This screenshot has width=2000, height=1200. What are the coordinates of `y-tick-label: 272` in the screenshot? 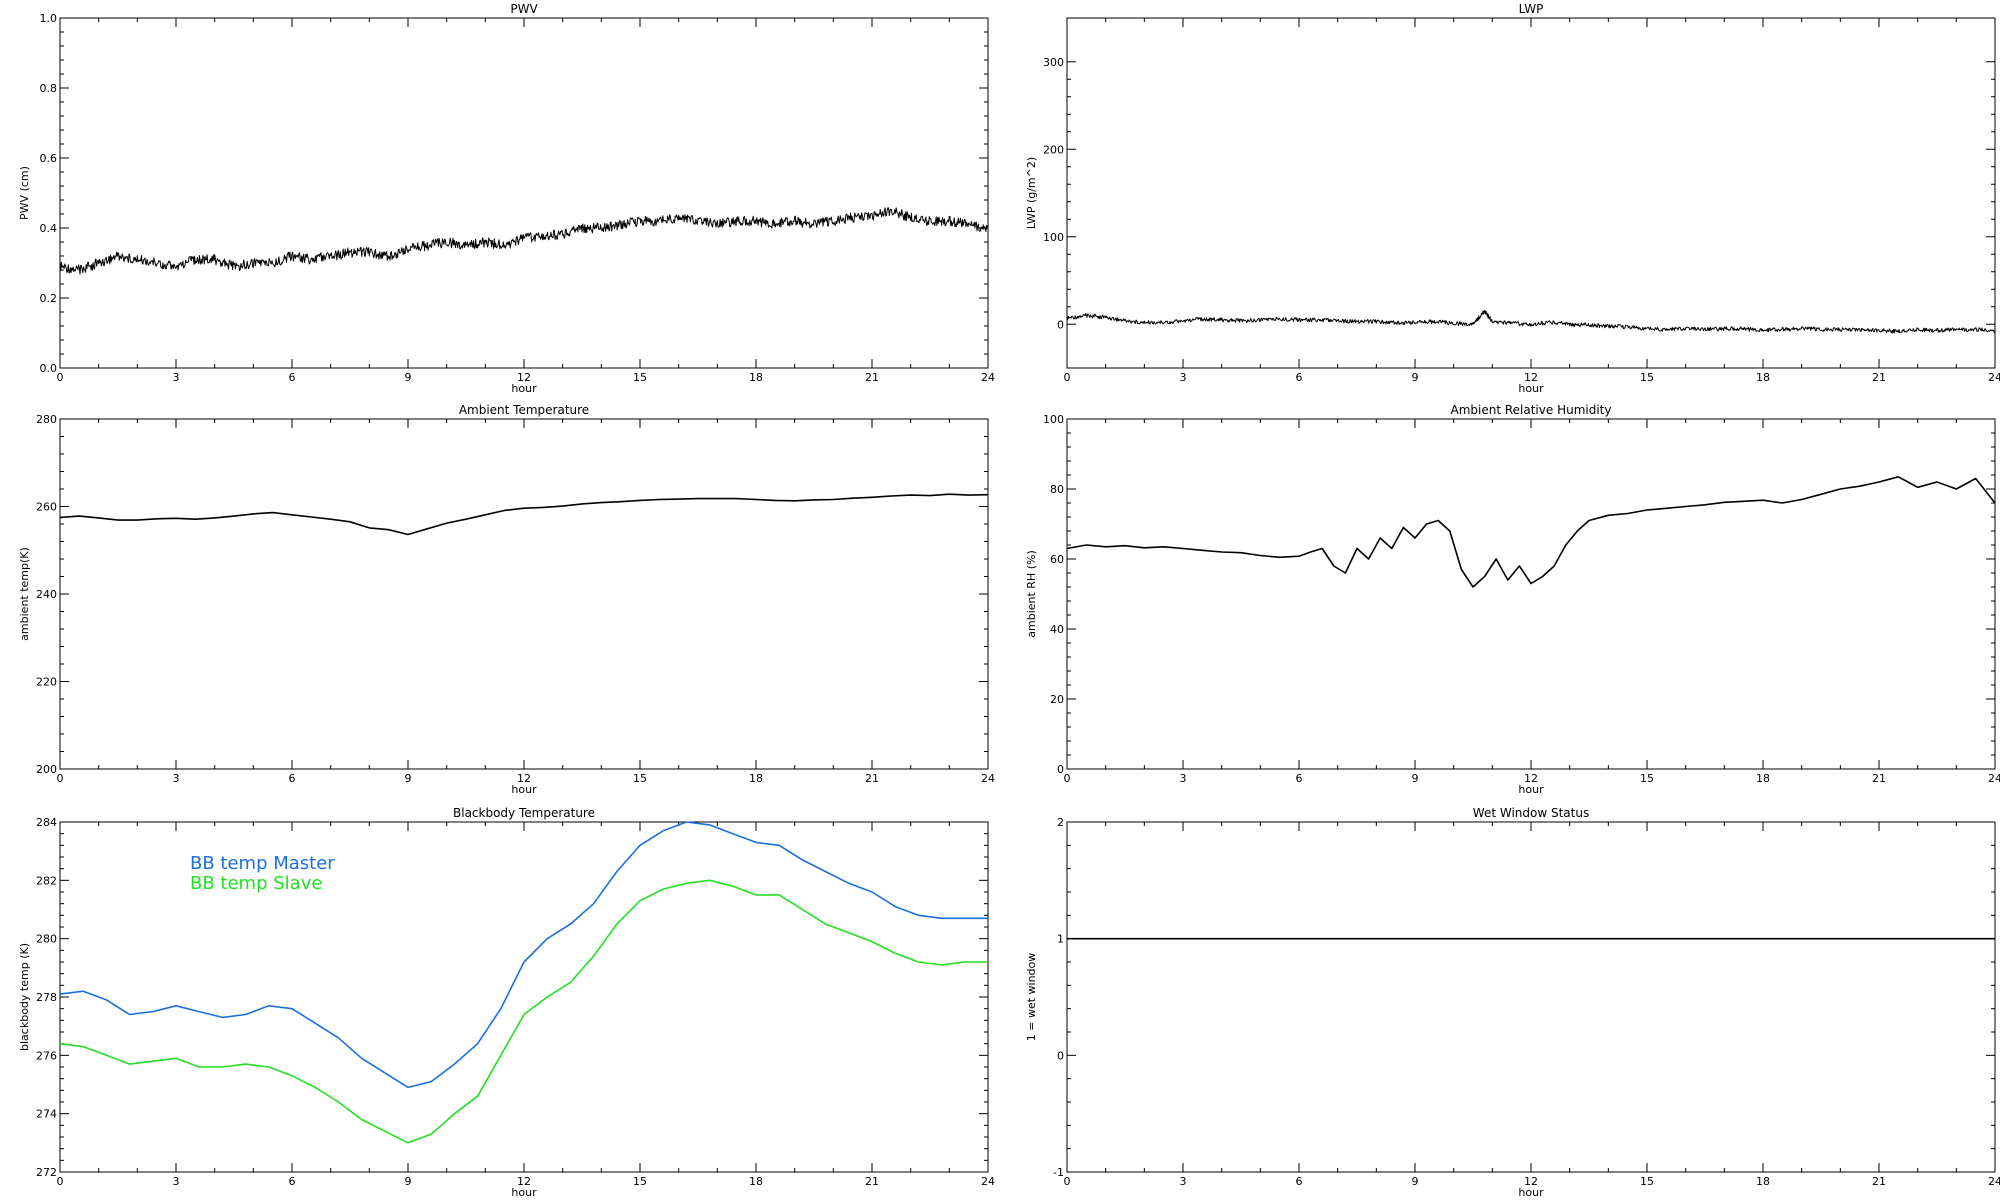 It's located at (46, 1172).